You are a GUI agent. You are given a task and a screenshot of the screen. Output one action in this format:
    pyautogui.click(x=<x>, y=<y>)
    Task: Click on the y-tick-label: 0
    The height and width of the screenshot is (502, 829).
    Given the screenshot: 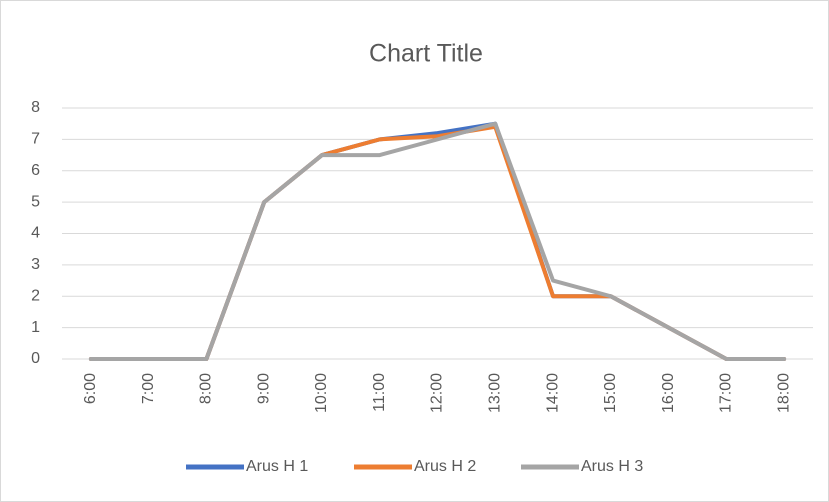 What is the action you would take?
    pyautogui.click(x=35, y=358)
    